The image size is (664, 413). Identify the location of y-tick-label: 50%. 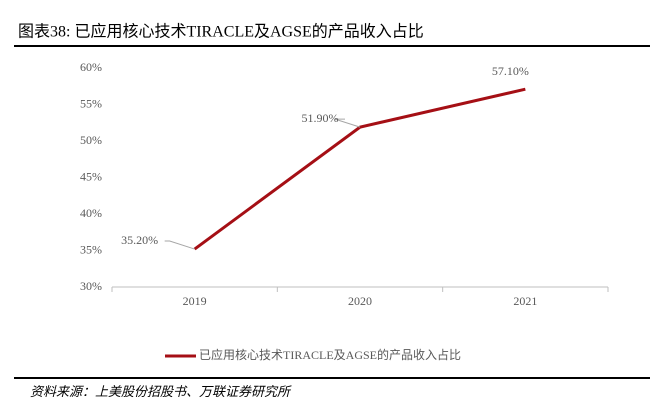
(91, 140).